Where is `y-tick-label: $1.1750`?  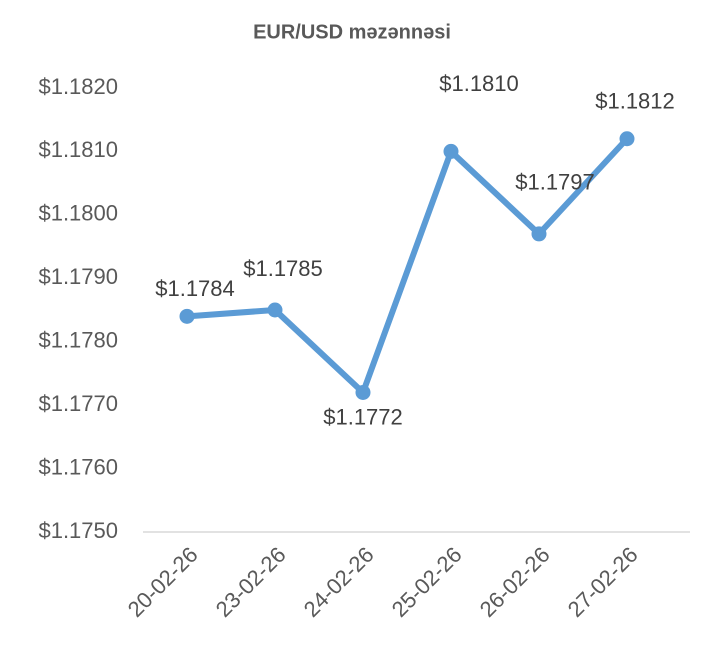 y-tick-label: $1.1750 is located at coordinates (78, 530).